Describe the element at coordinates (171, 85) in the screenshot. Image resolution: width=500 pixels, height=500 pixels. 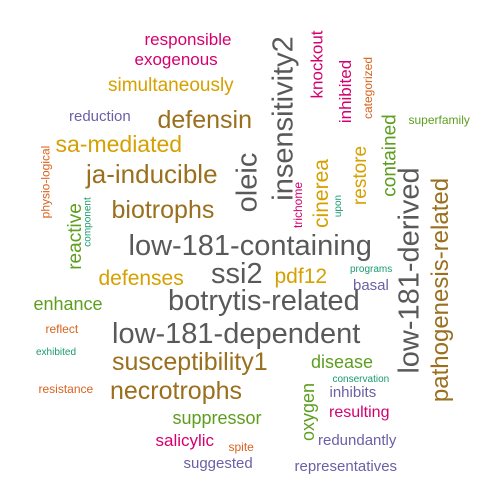
I see `word-simultaneously: simultaneously` at that location.